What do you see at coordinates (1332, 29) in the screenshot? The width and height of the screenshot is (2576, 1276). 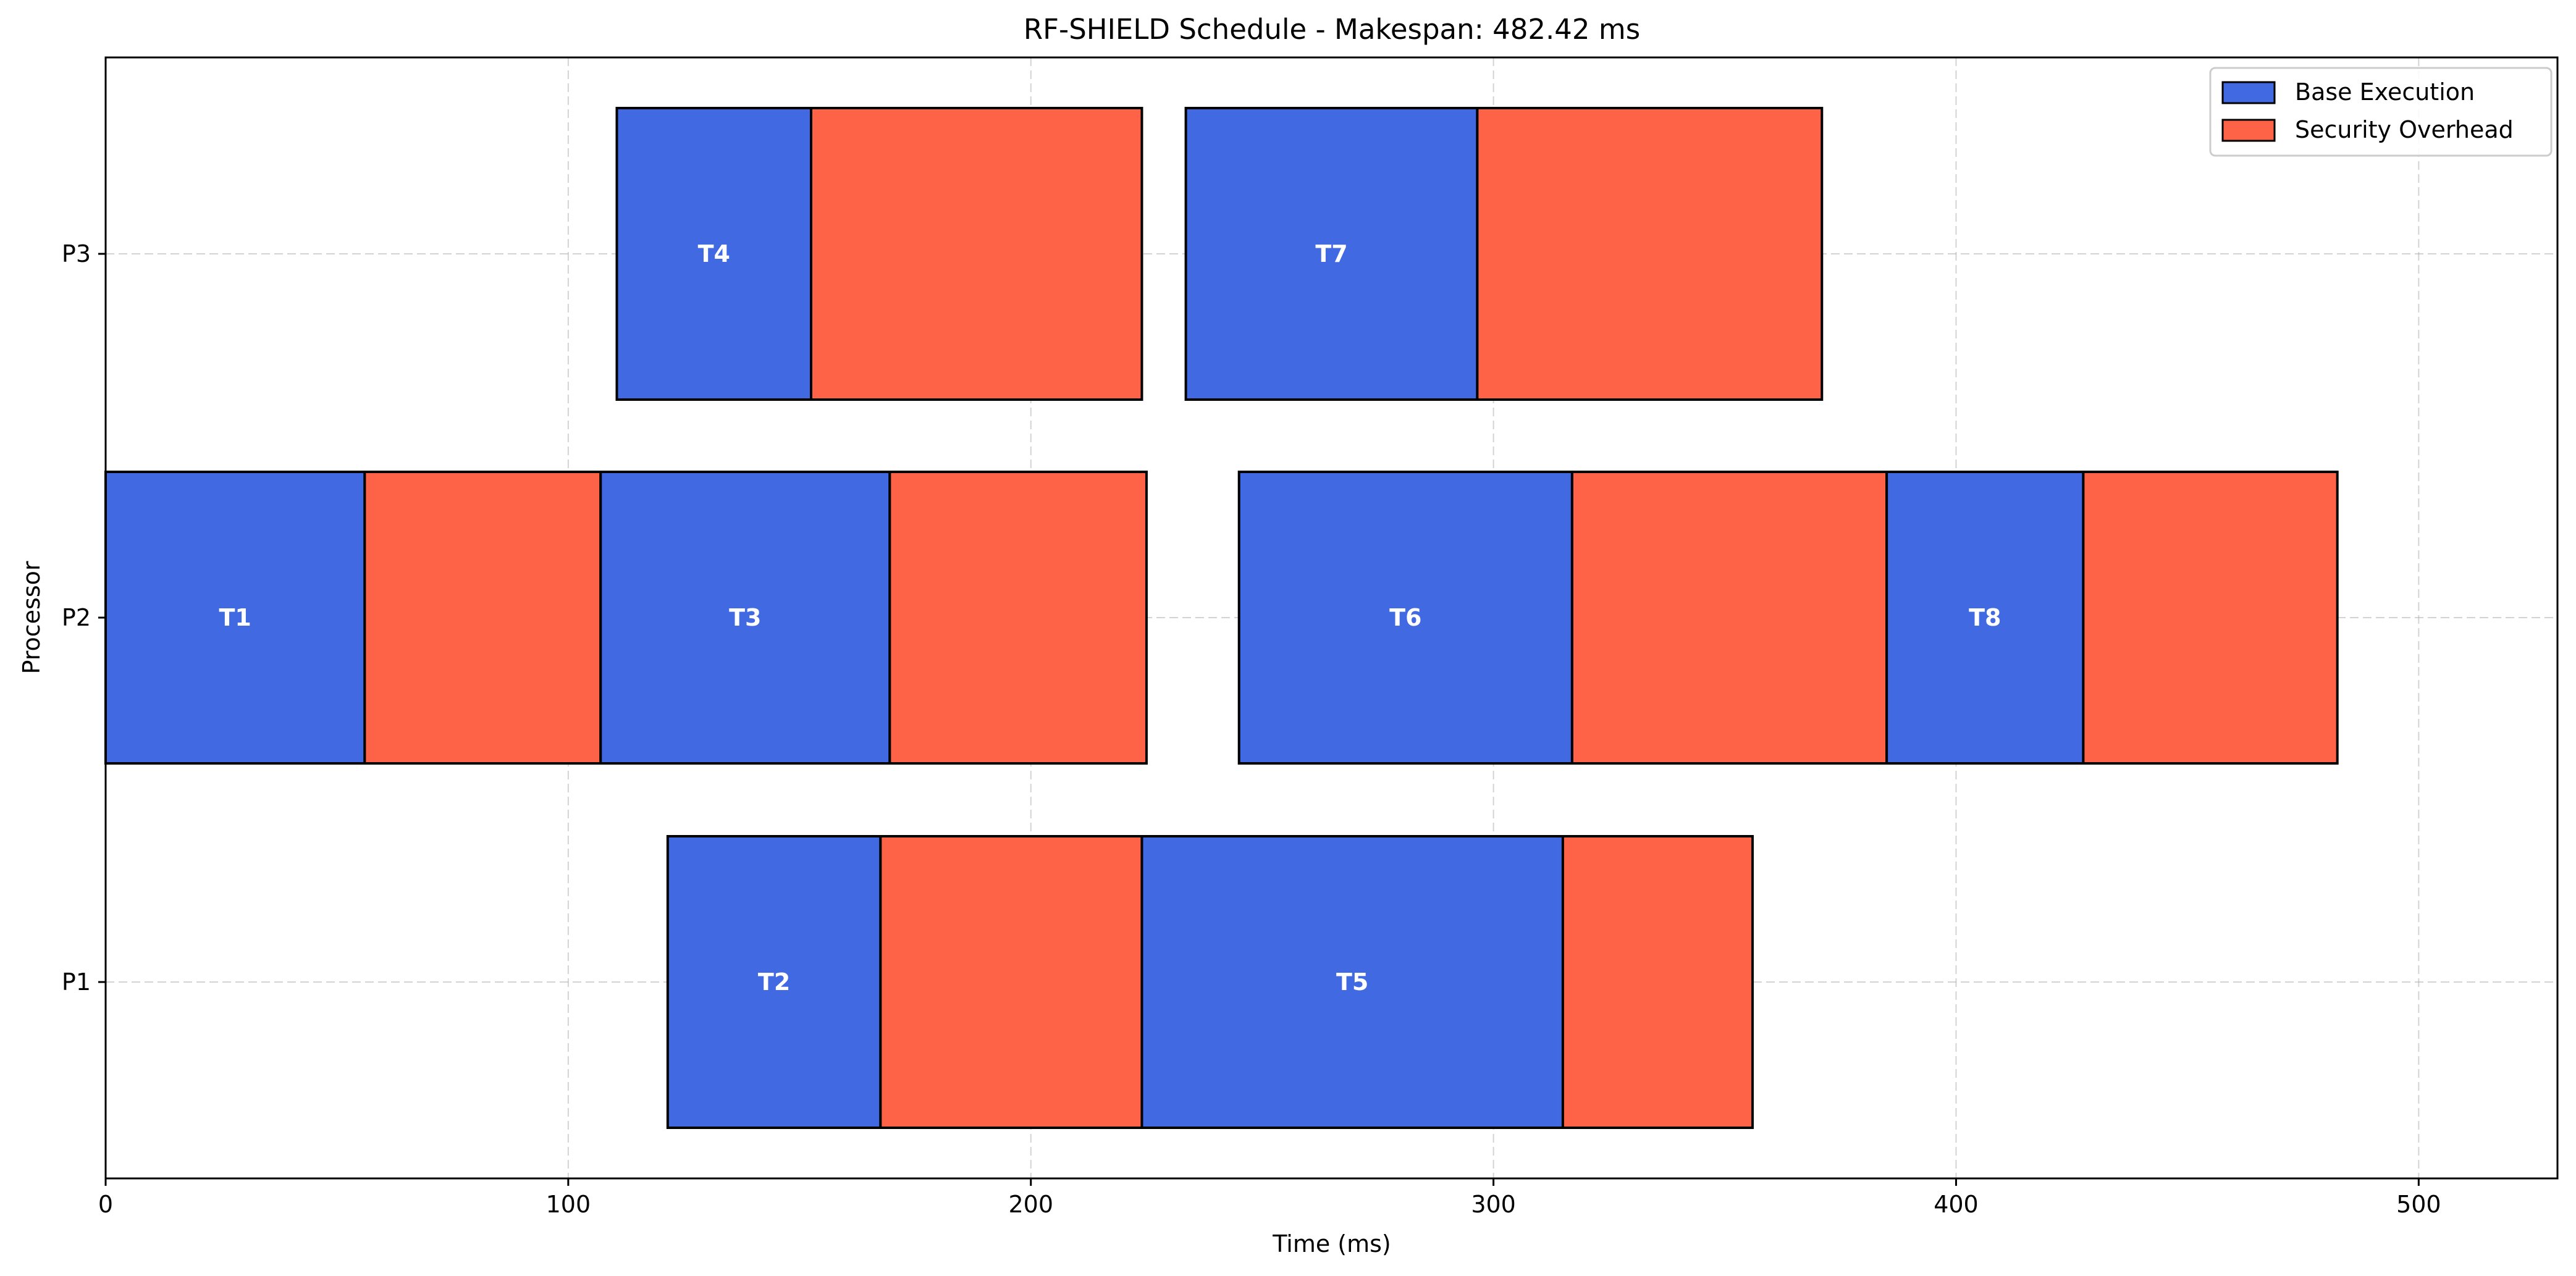 I see `chart-title: RF-SHIELD Schedule - Makespan: 482.42 ms` at bounding box center [1332, 29].